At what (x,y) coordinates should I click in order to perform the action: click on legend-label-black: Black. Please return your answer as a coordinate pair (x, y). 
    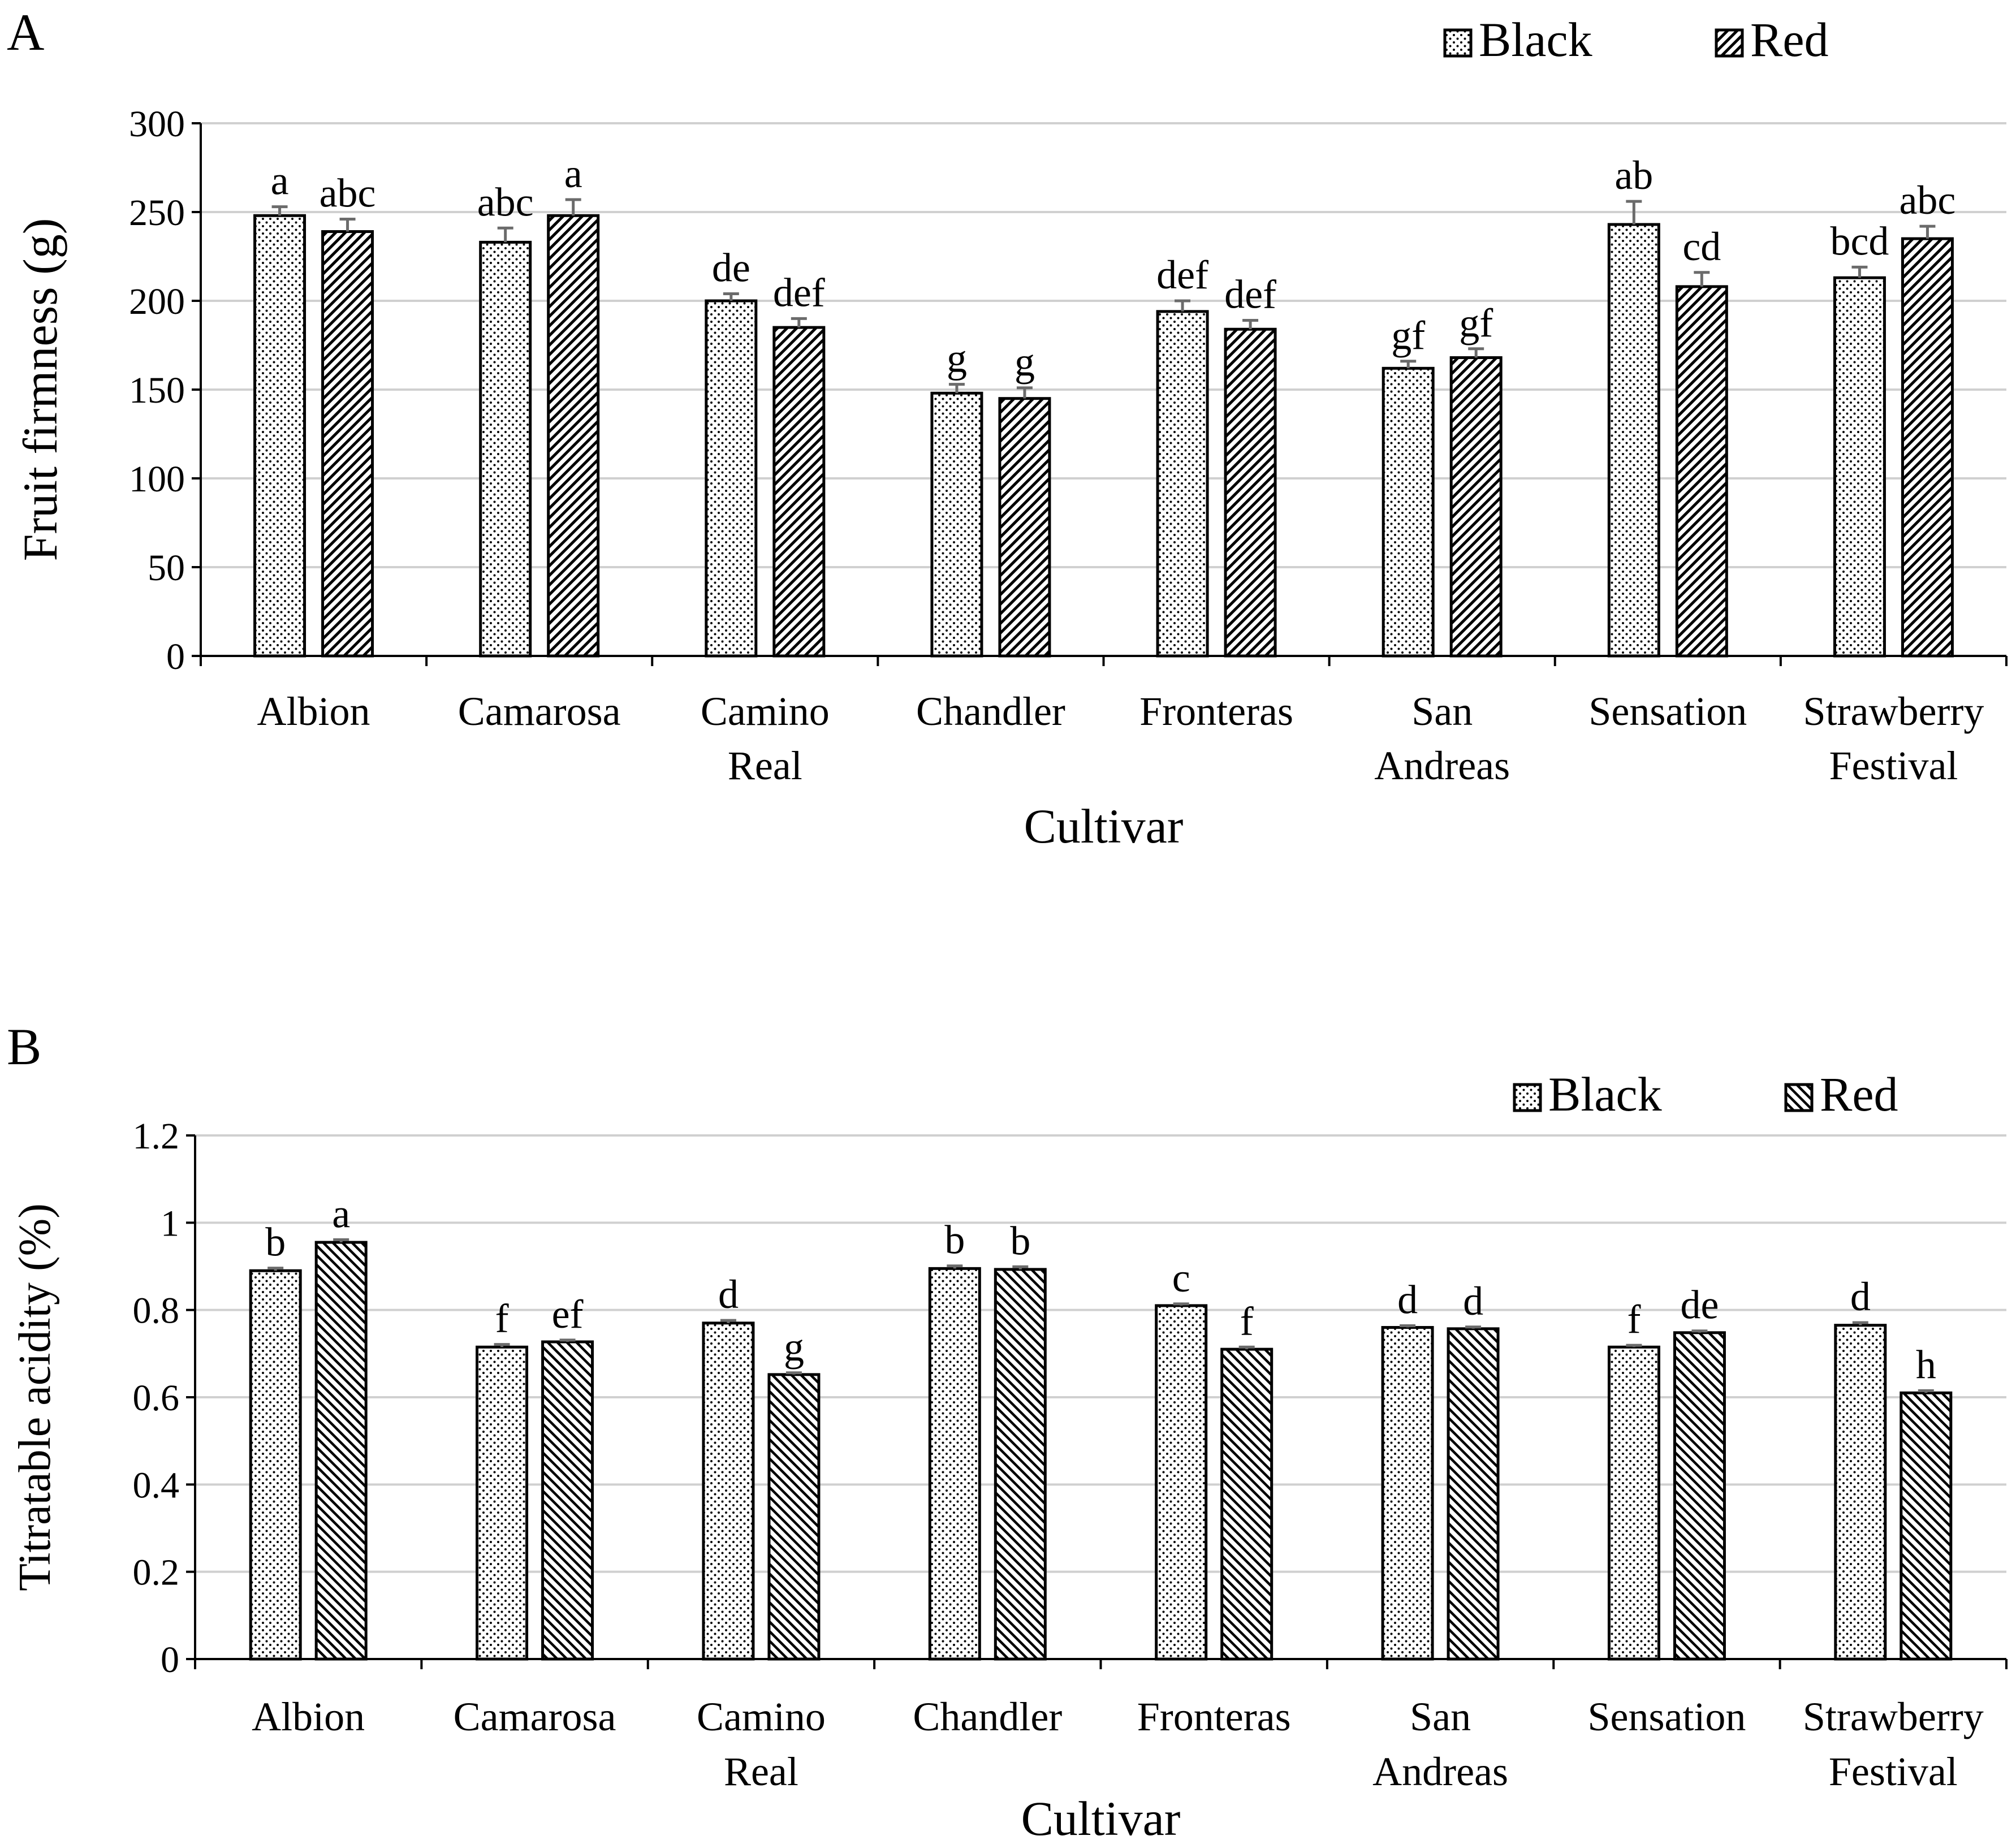
    Looking at the image, I should click on (1605, 1094).